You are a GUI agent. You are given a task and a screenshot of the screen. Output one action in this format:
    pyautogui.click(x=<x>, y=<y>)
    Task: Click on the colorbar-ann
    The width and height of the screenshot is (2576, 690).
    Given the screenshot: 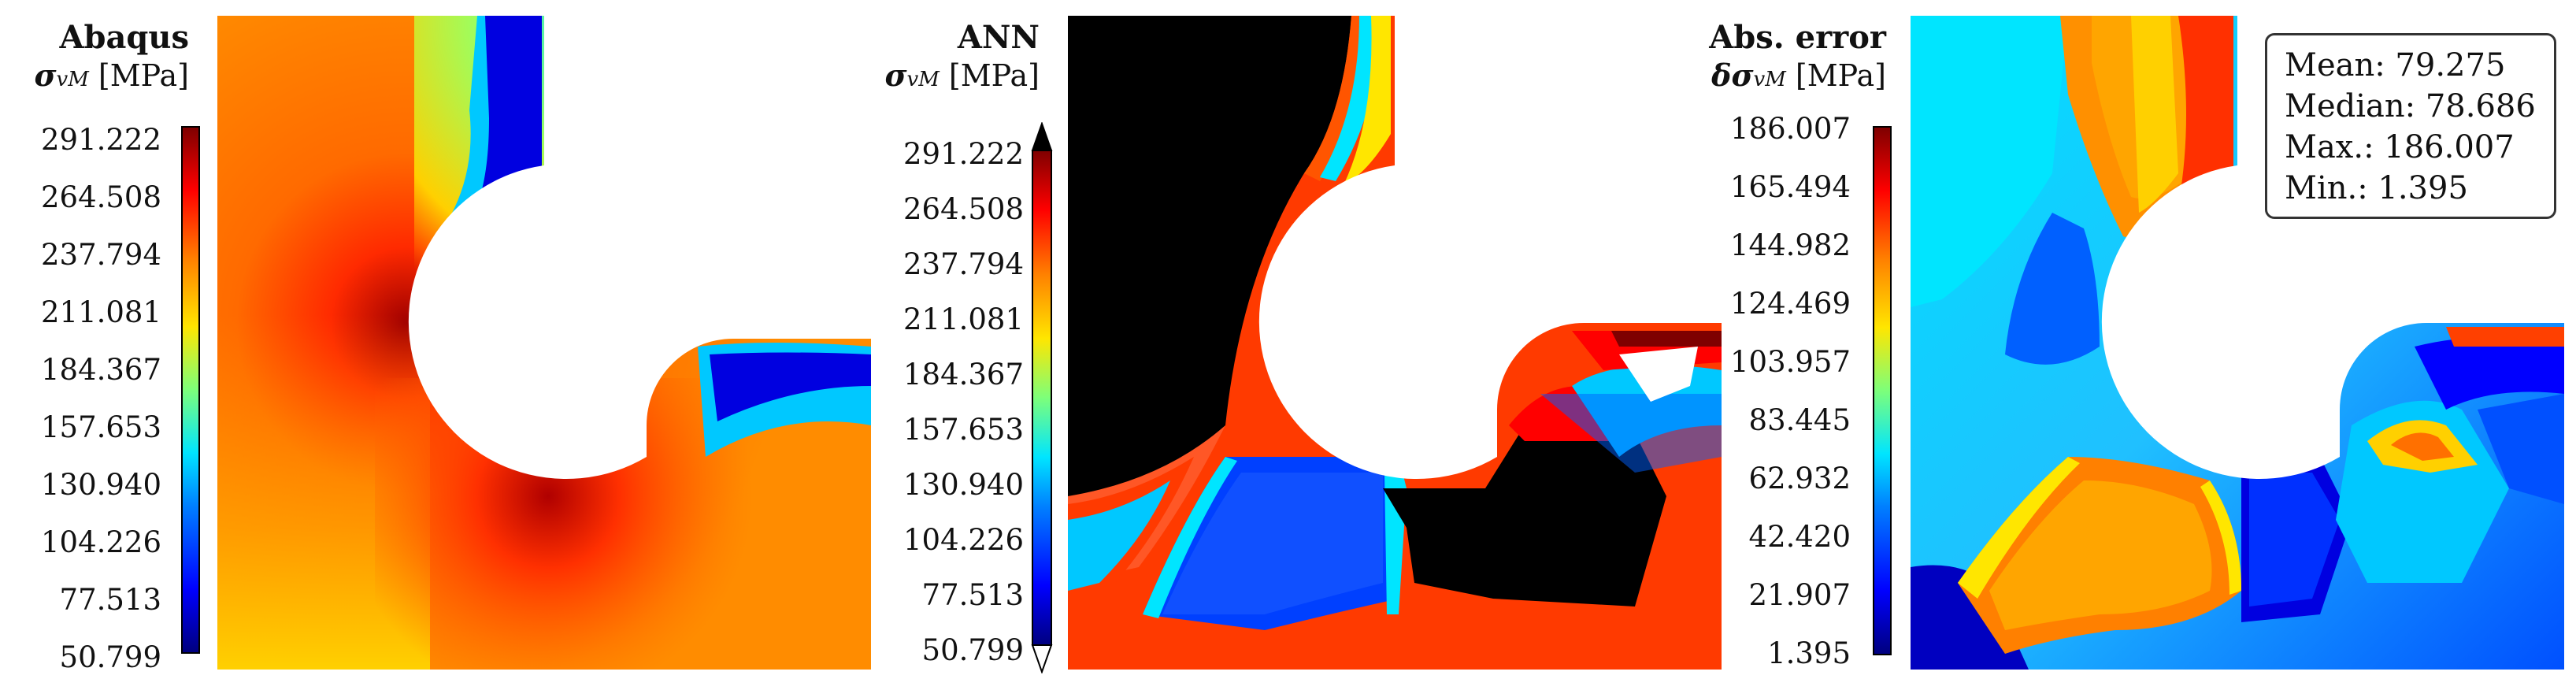 What is the action you would take?
    pyautogui.click(x=1042, y=398)
    